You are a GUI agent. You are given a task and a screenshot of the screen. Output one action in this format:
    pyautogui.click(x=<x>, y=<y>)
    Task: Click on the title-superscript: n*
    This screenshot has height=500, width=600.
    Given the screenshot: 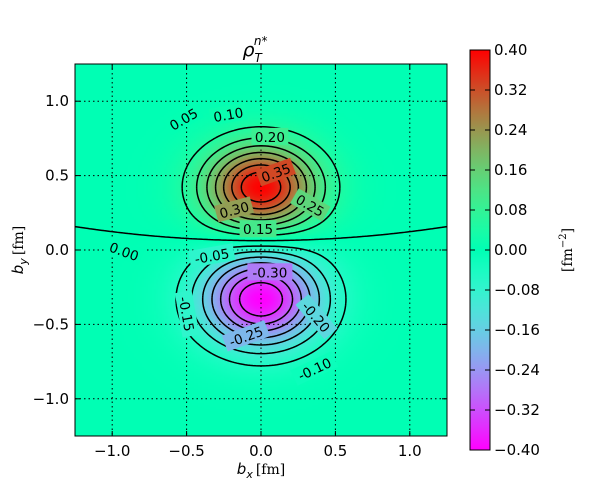 What is the action you would take?
    pyautogui.click(x=261, y=41)
    